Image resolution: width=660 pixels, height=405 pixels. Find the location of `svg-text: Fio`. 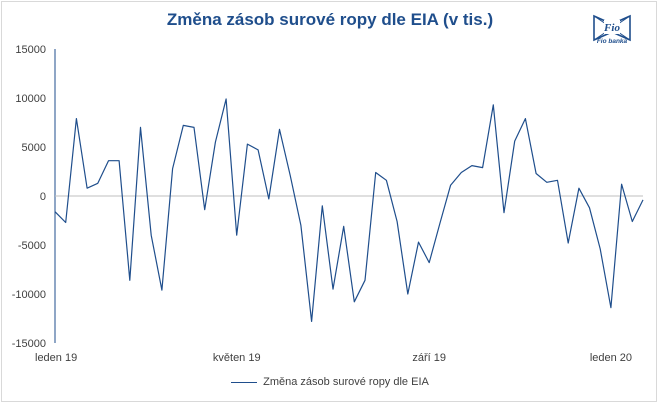

svg-text: Fio is located at coordinates (611, 28).